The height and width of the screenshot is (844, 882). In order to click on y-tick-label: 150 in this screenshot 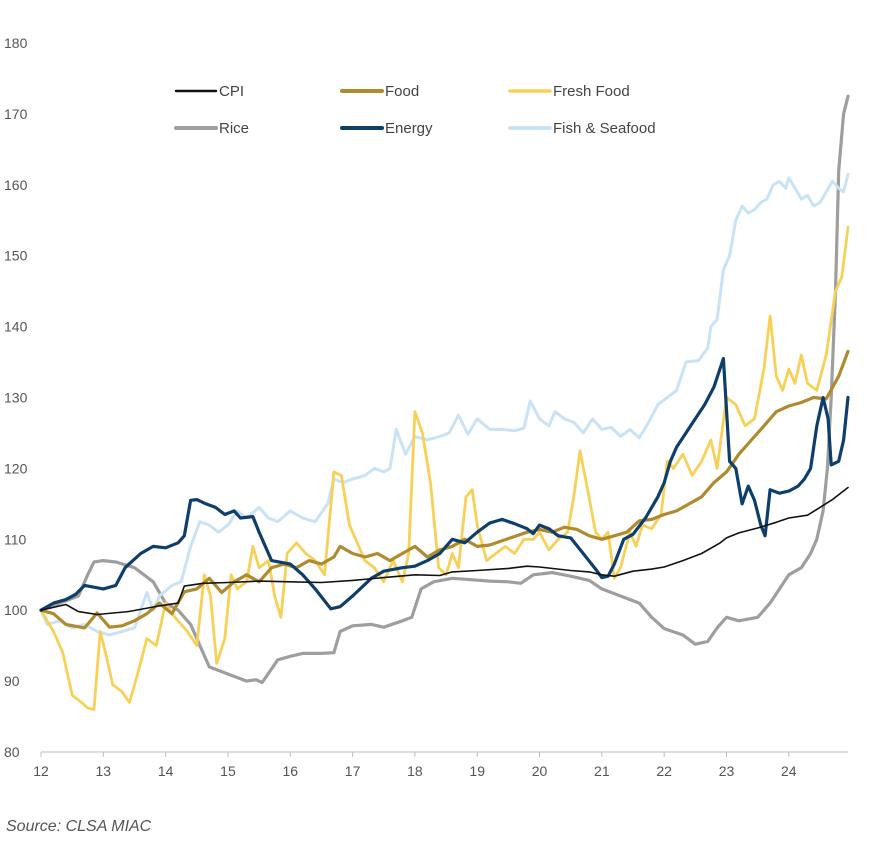, I will do `click(16, 256)`.